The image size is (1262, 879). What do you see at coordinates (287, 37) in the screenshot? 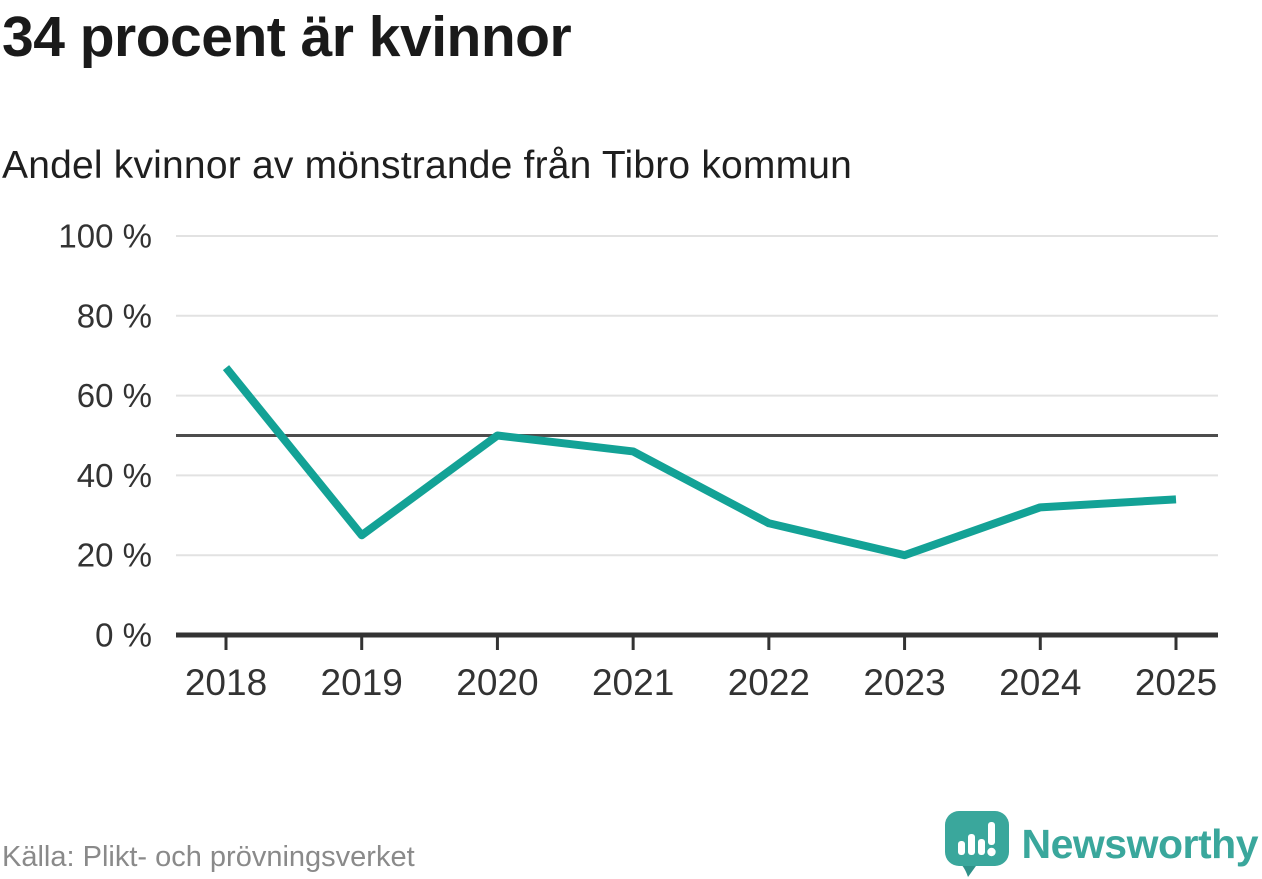
I see `page-title: 34 procent är kvinnor` at bounding box center [287, 37].